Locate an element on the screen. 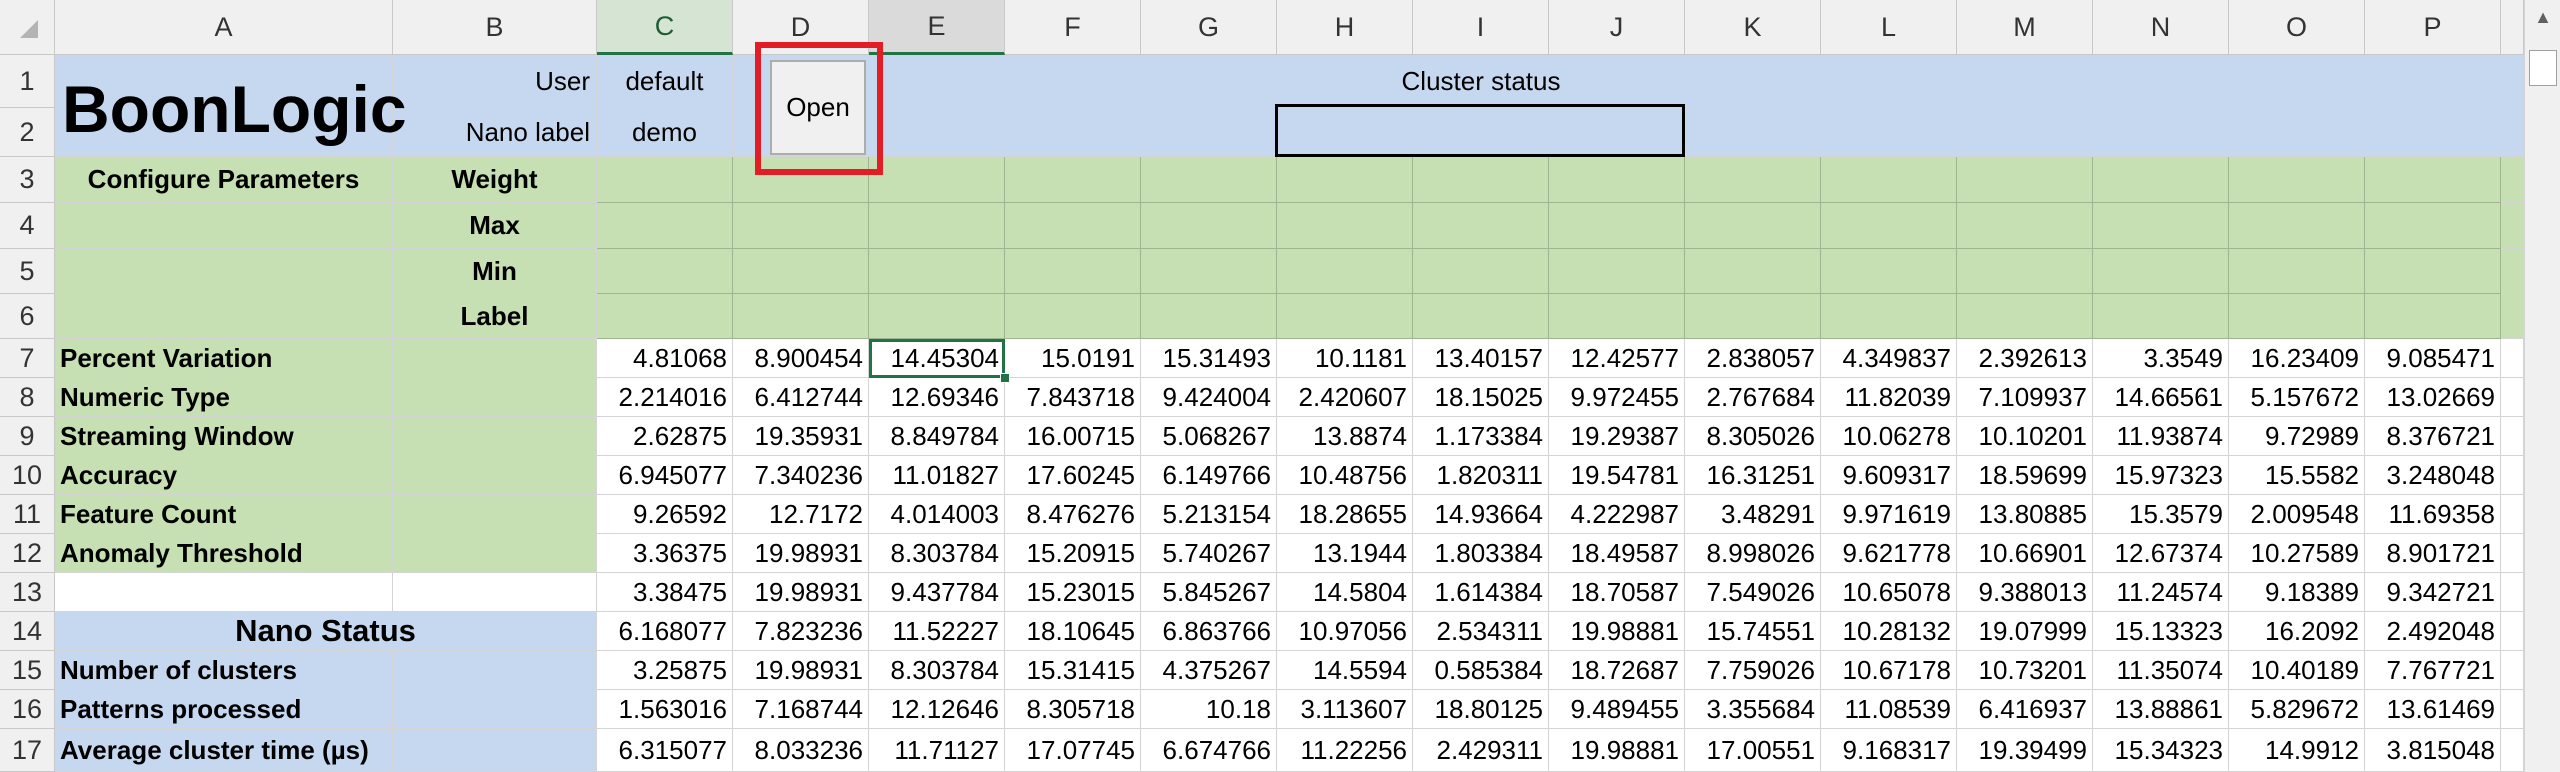 The width and height of the screenshot is (2560, 772). data-cell: 2.009548 is located at coordinates (2297, 514).